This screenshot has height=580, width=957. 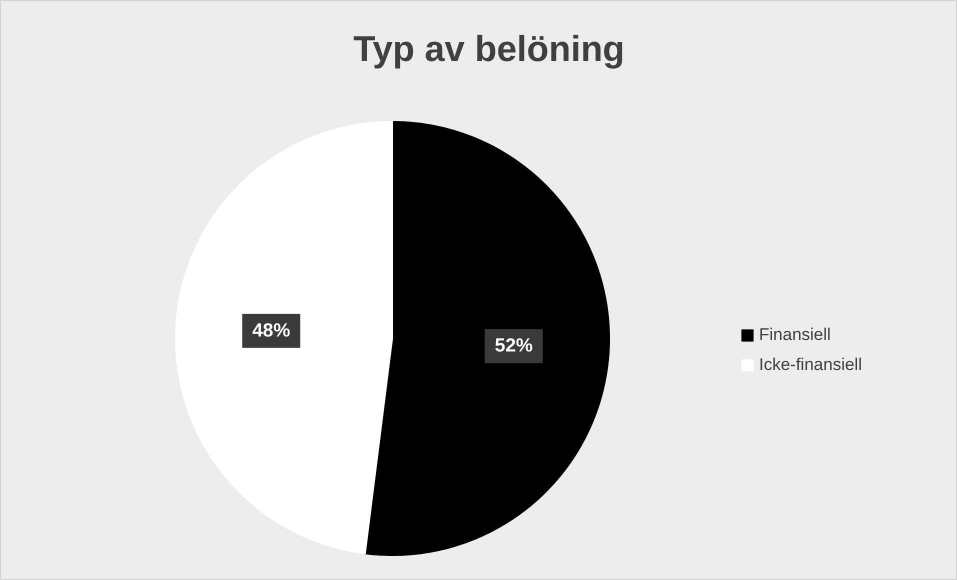 I want to click on legend-label: Icke-finansiell, so click(x=810, y=365).